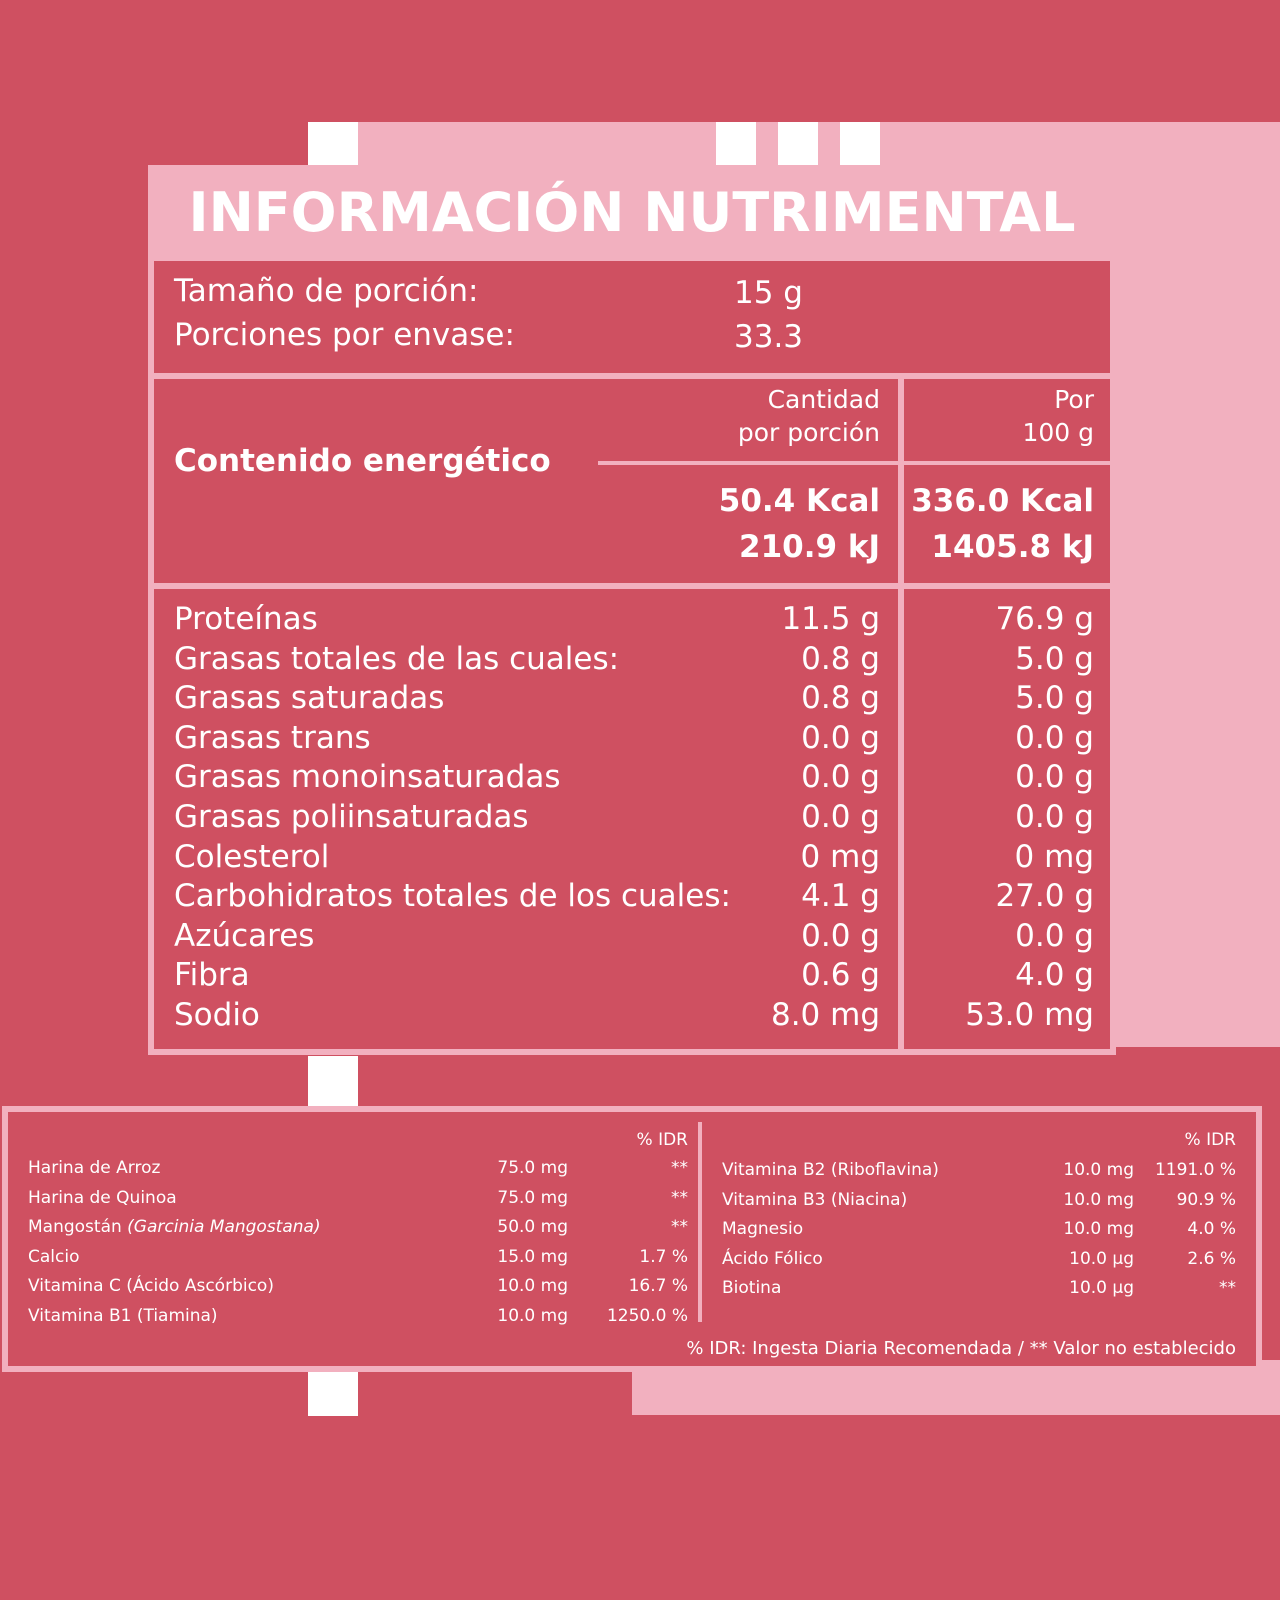  What do you see at coordinates (830, 1170) in the screenshot?
I see `micro-name: Vitamina B2 (Riboflavina)` at bounding box center [830, 1170].